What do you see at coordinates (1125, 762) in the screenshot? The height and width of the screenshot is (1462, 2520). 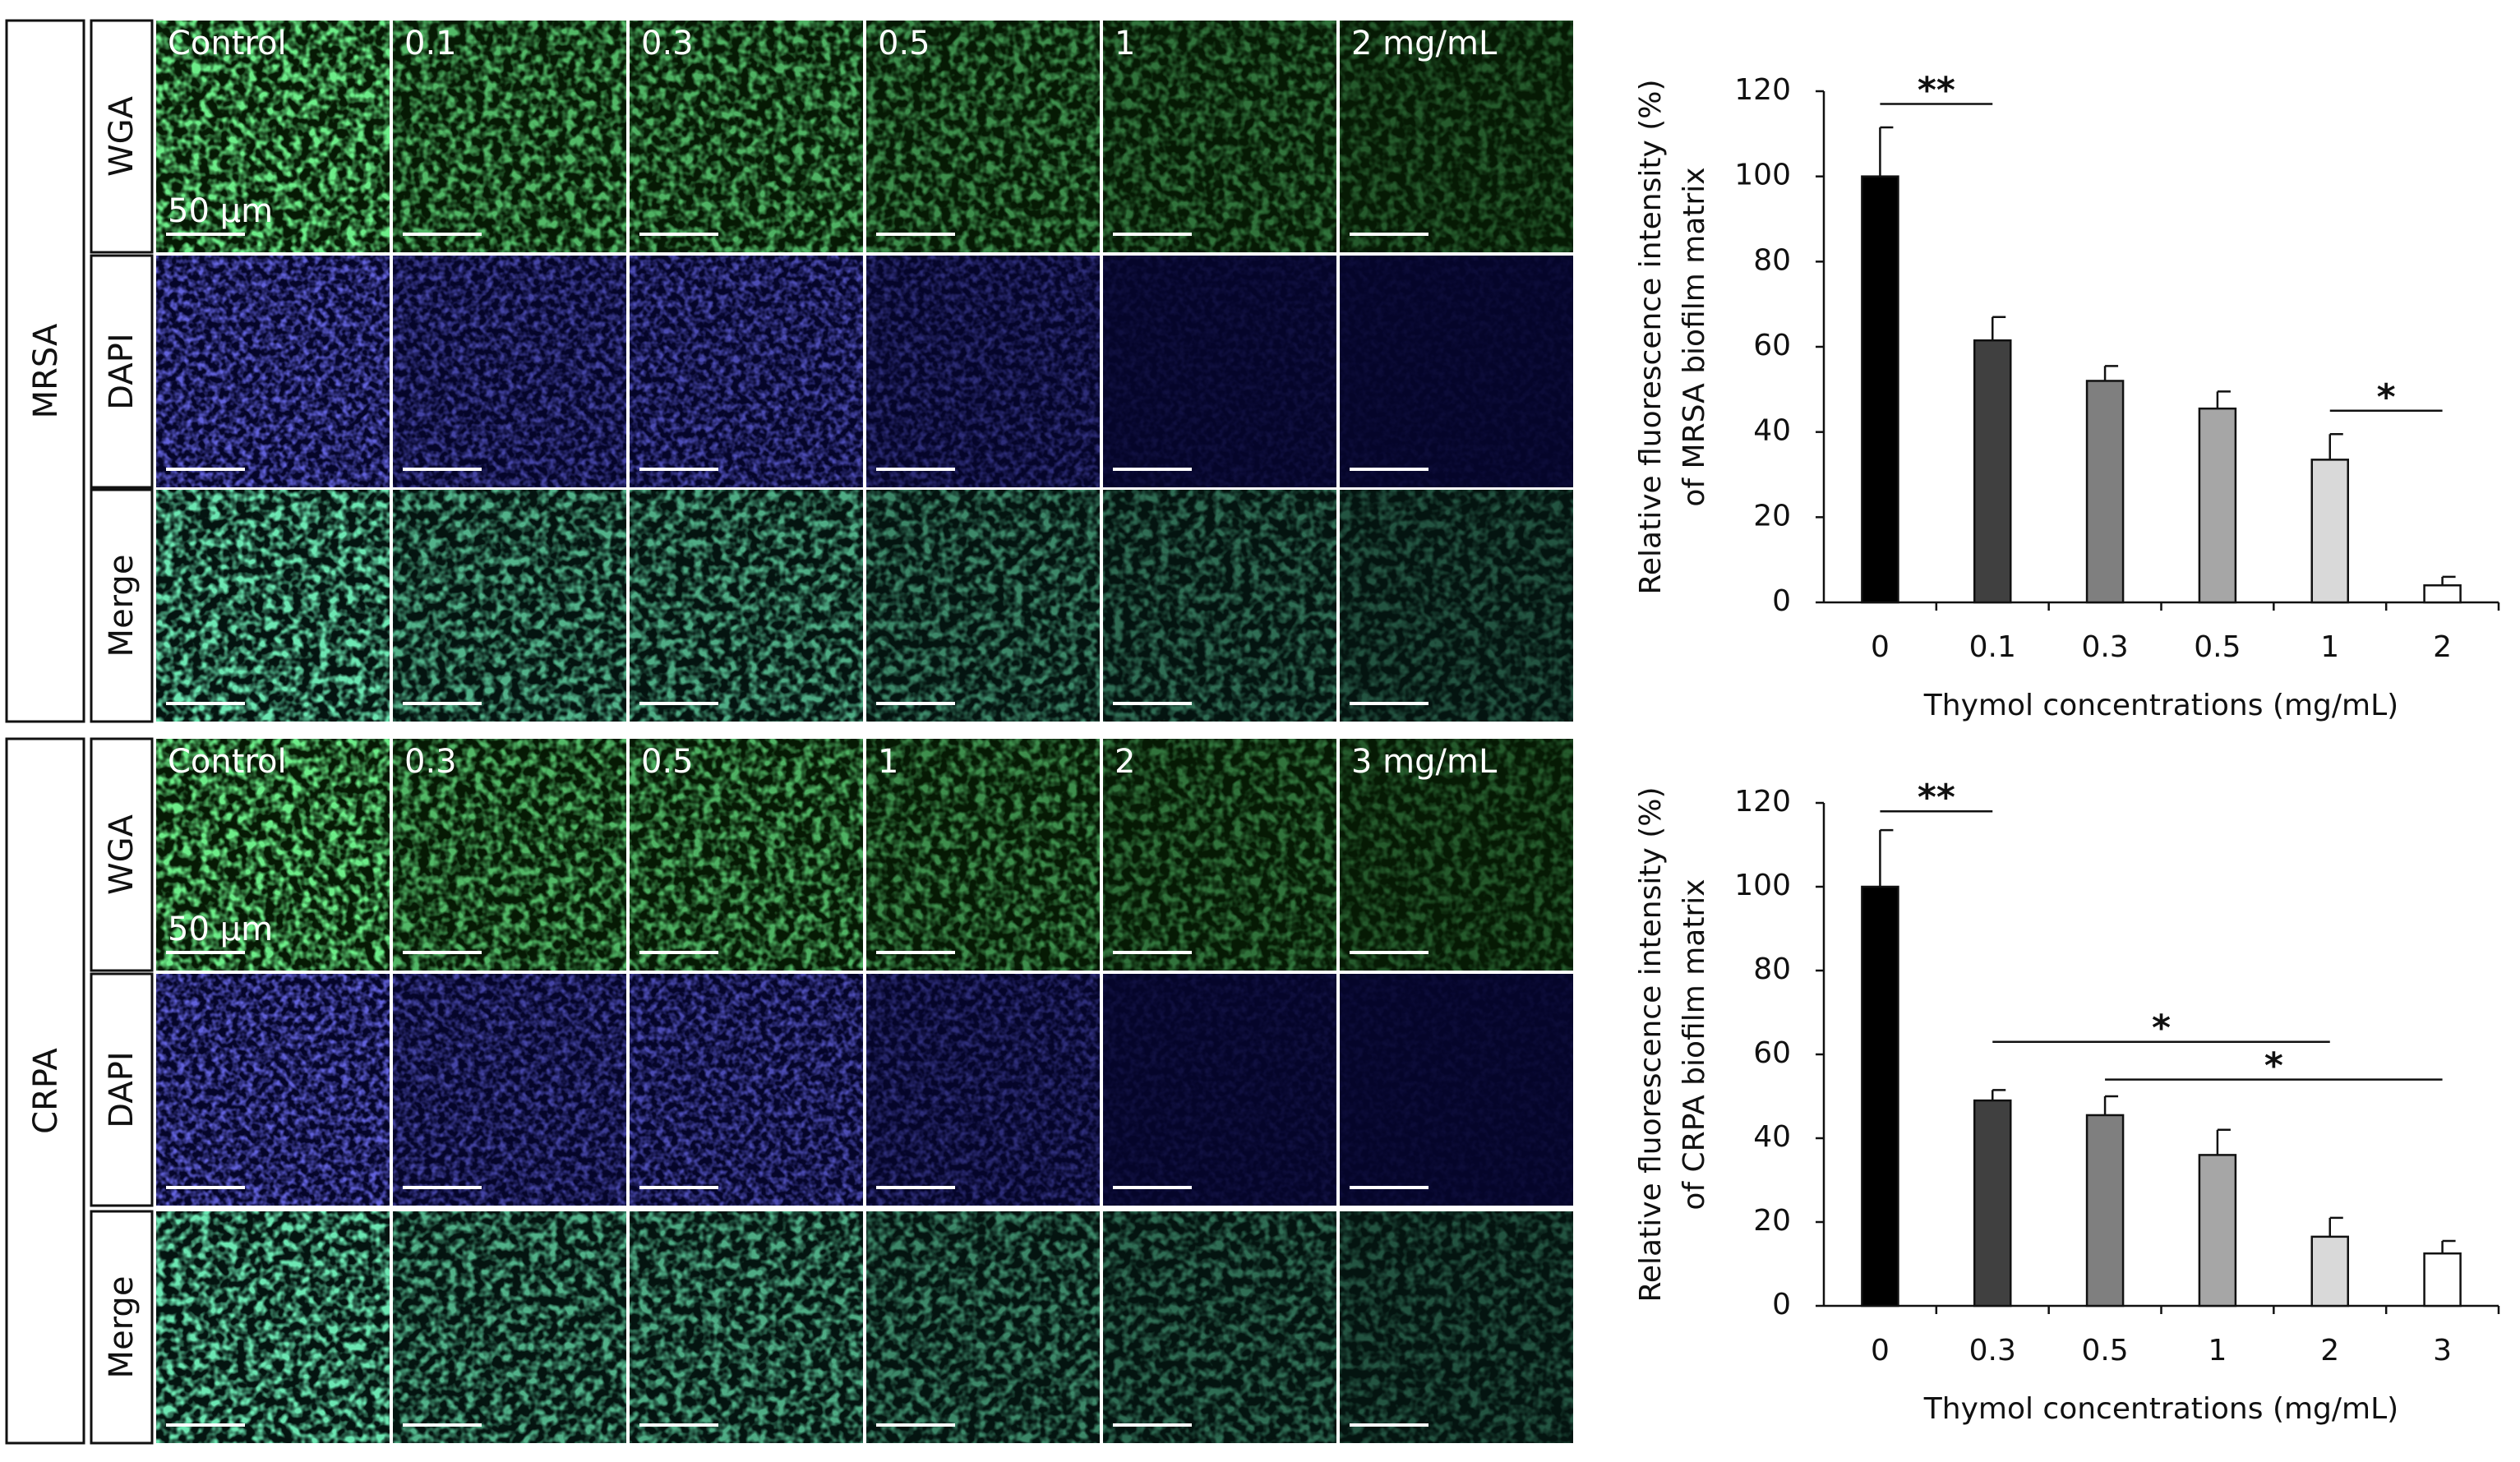 I see `column-label: 2` at bounding box center [1125, 762].